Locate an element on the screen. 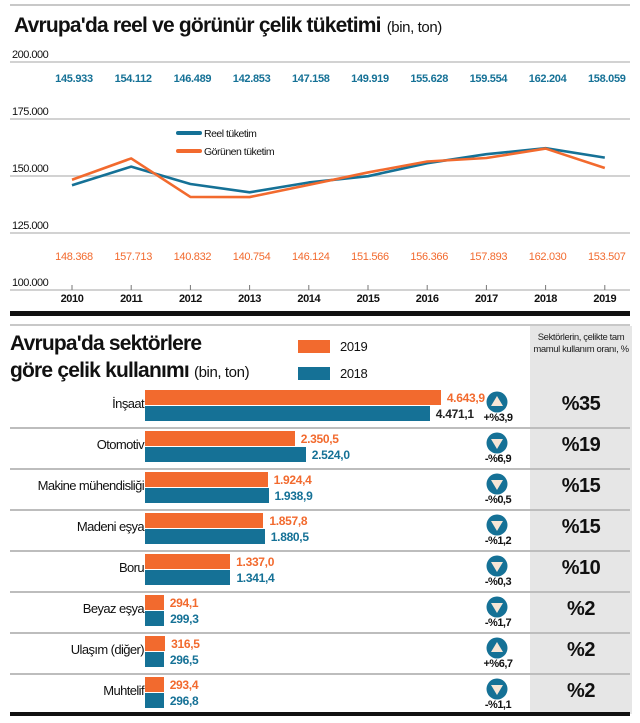  value-label-2019: 2.350,5 is located at coordinates (319, 439).